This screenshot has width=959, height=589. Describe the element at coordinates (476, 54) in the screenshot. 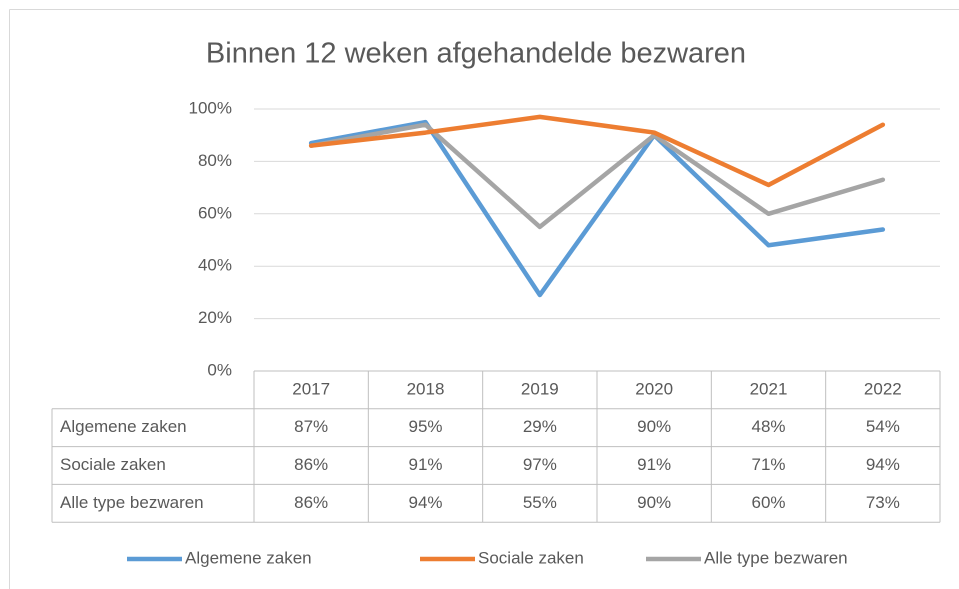

I see `chart-title: Binnen 12 weken afgehandelde bezwaren` at that location.